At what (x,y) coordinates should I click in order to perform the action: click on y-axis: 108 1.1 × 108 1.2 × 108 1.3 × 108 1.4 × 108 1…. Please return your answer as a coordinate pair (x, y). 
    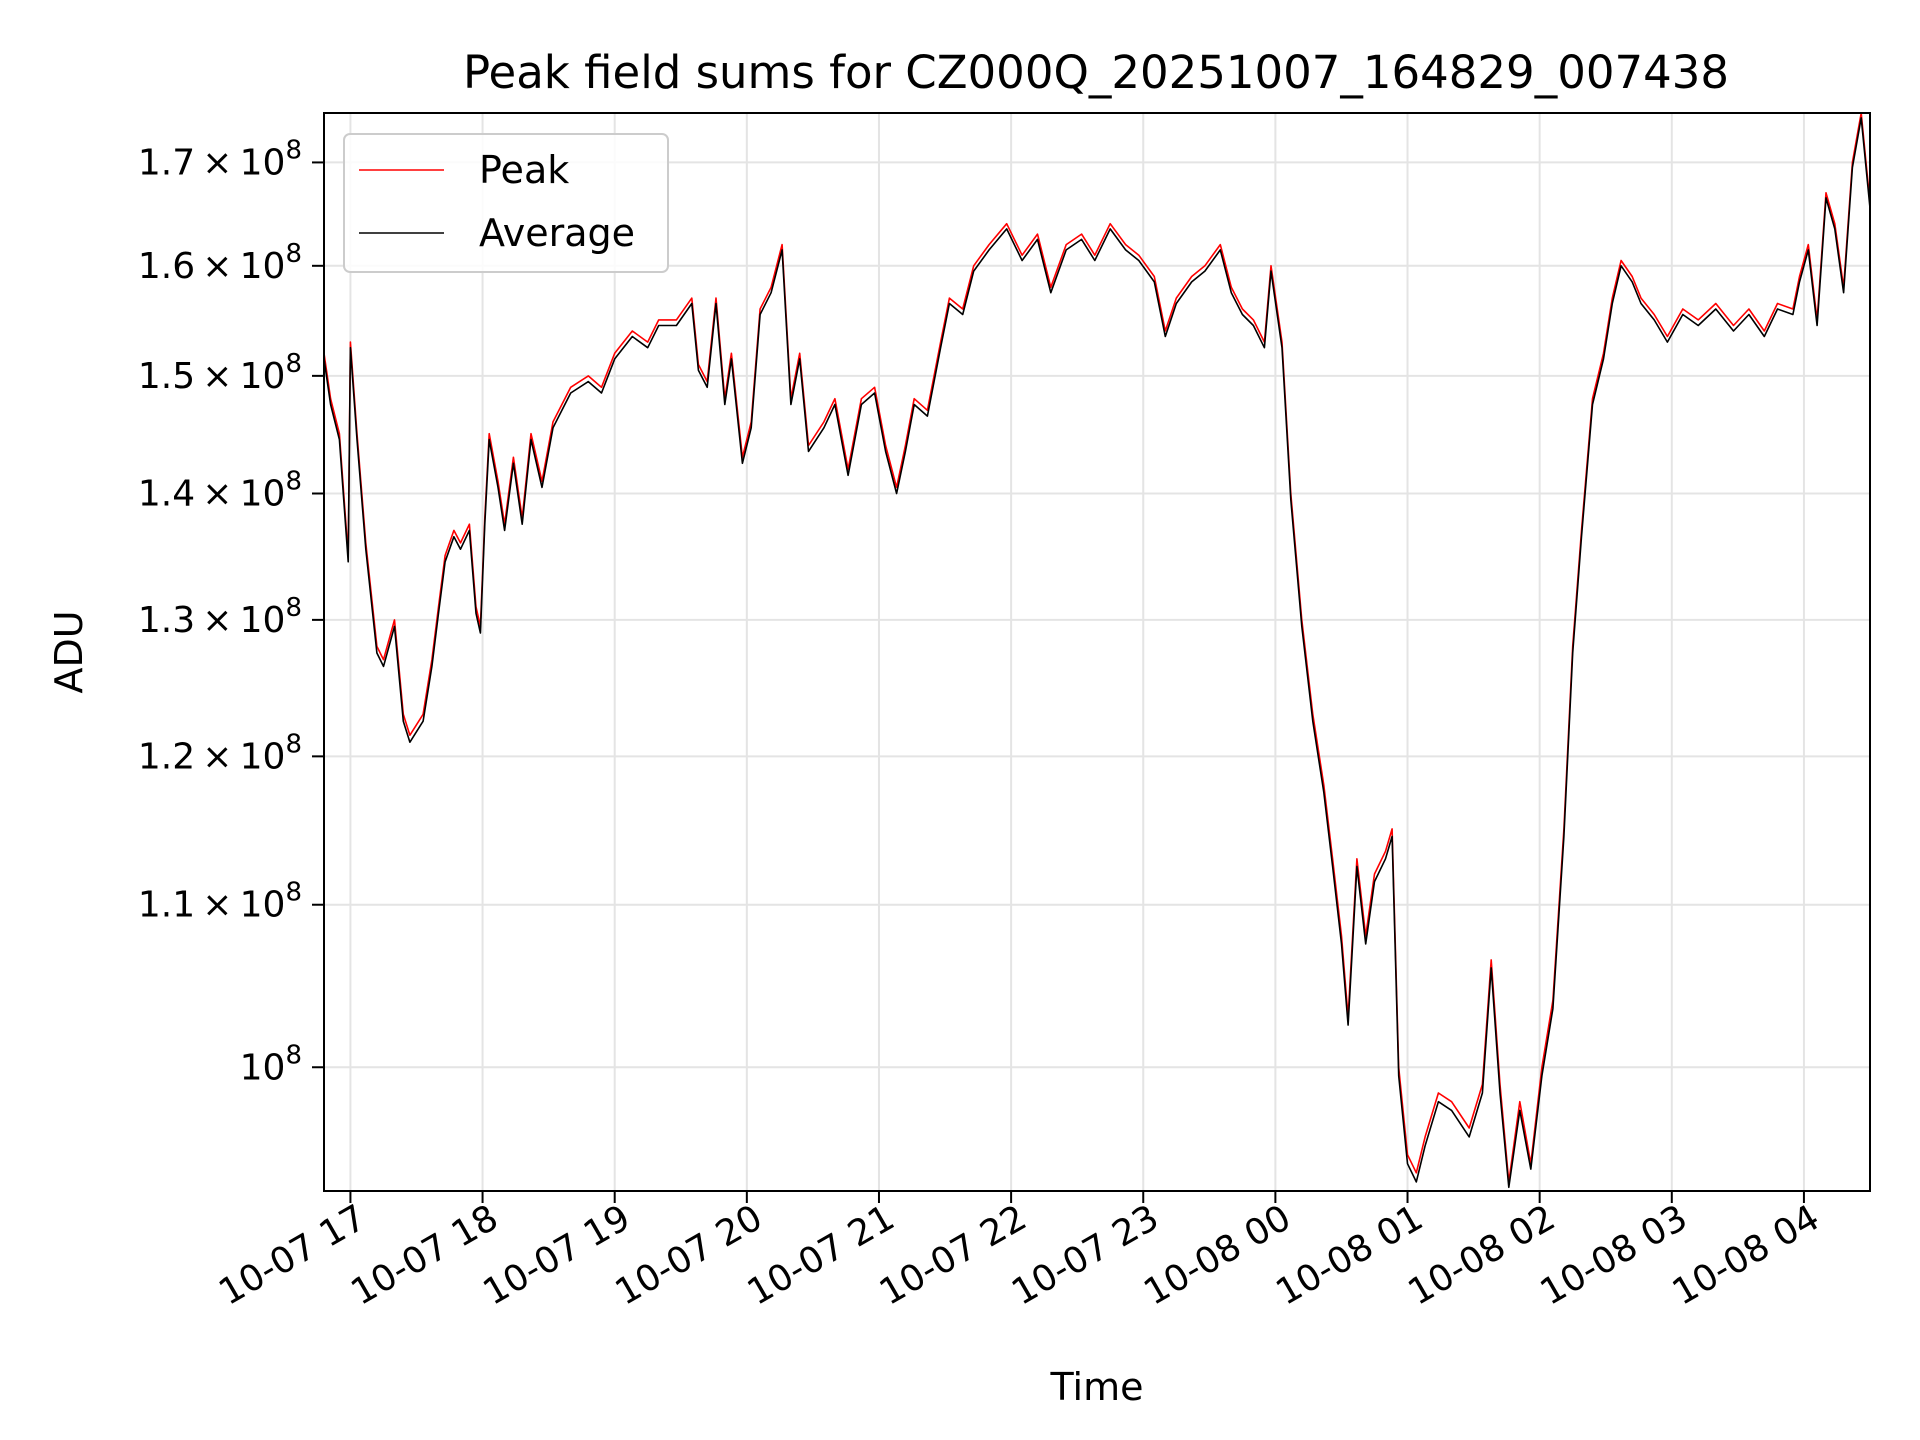
    Looking at the image, I should click on (231, 611).